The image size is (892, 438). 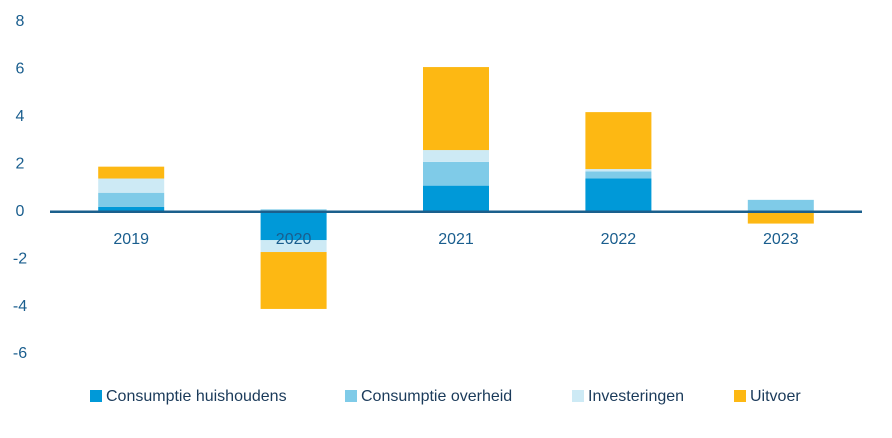 What do you see at coordinates (20, 353) in the screenshot?
I see `y-tick-label: -6` at bounding box center [20, 353].